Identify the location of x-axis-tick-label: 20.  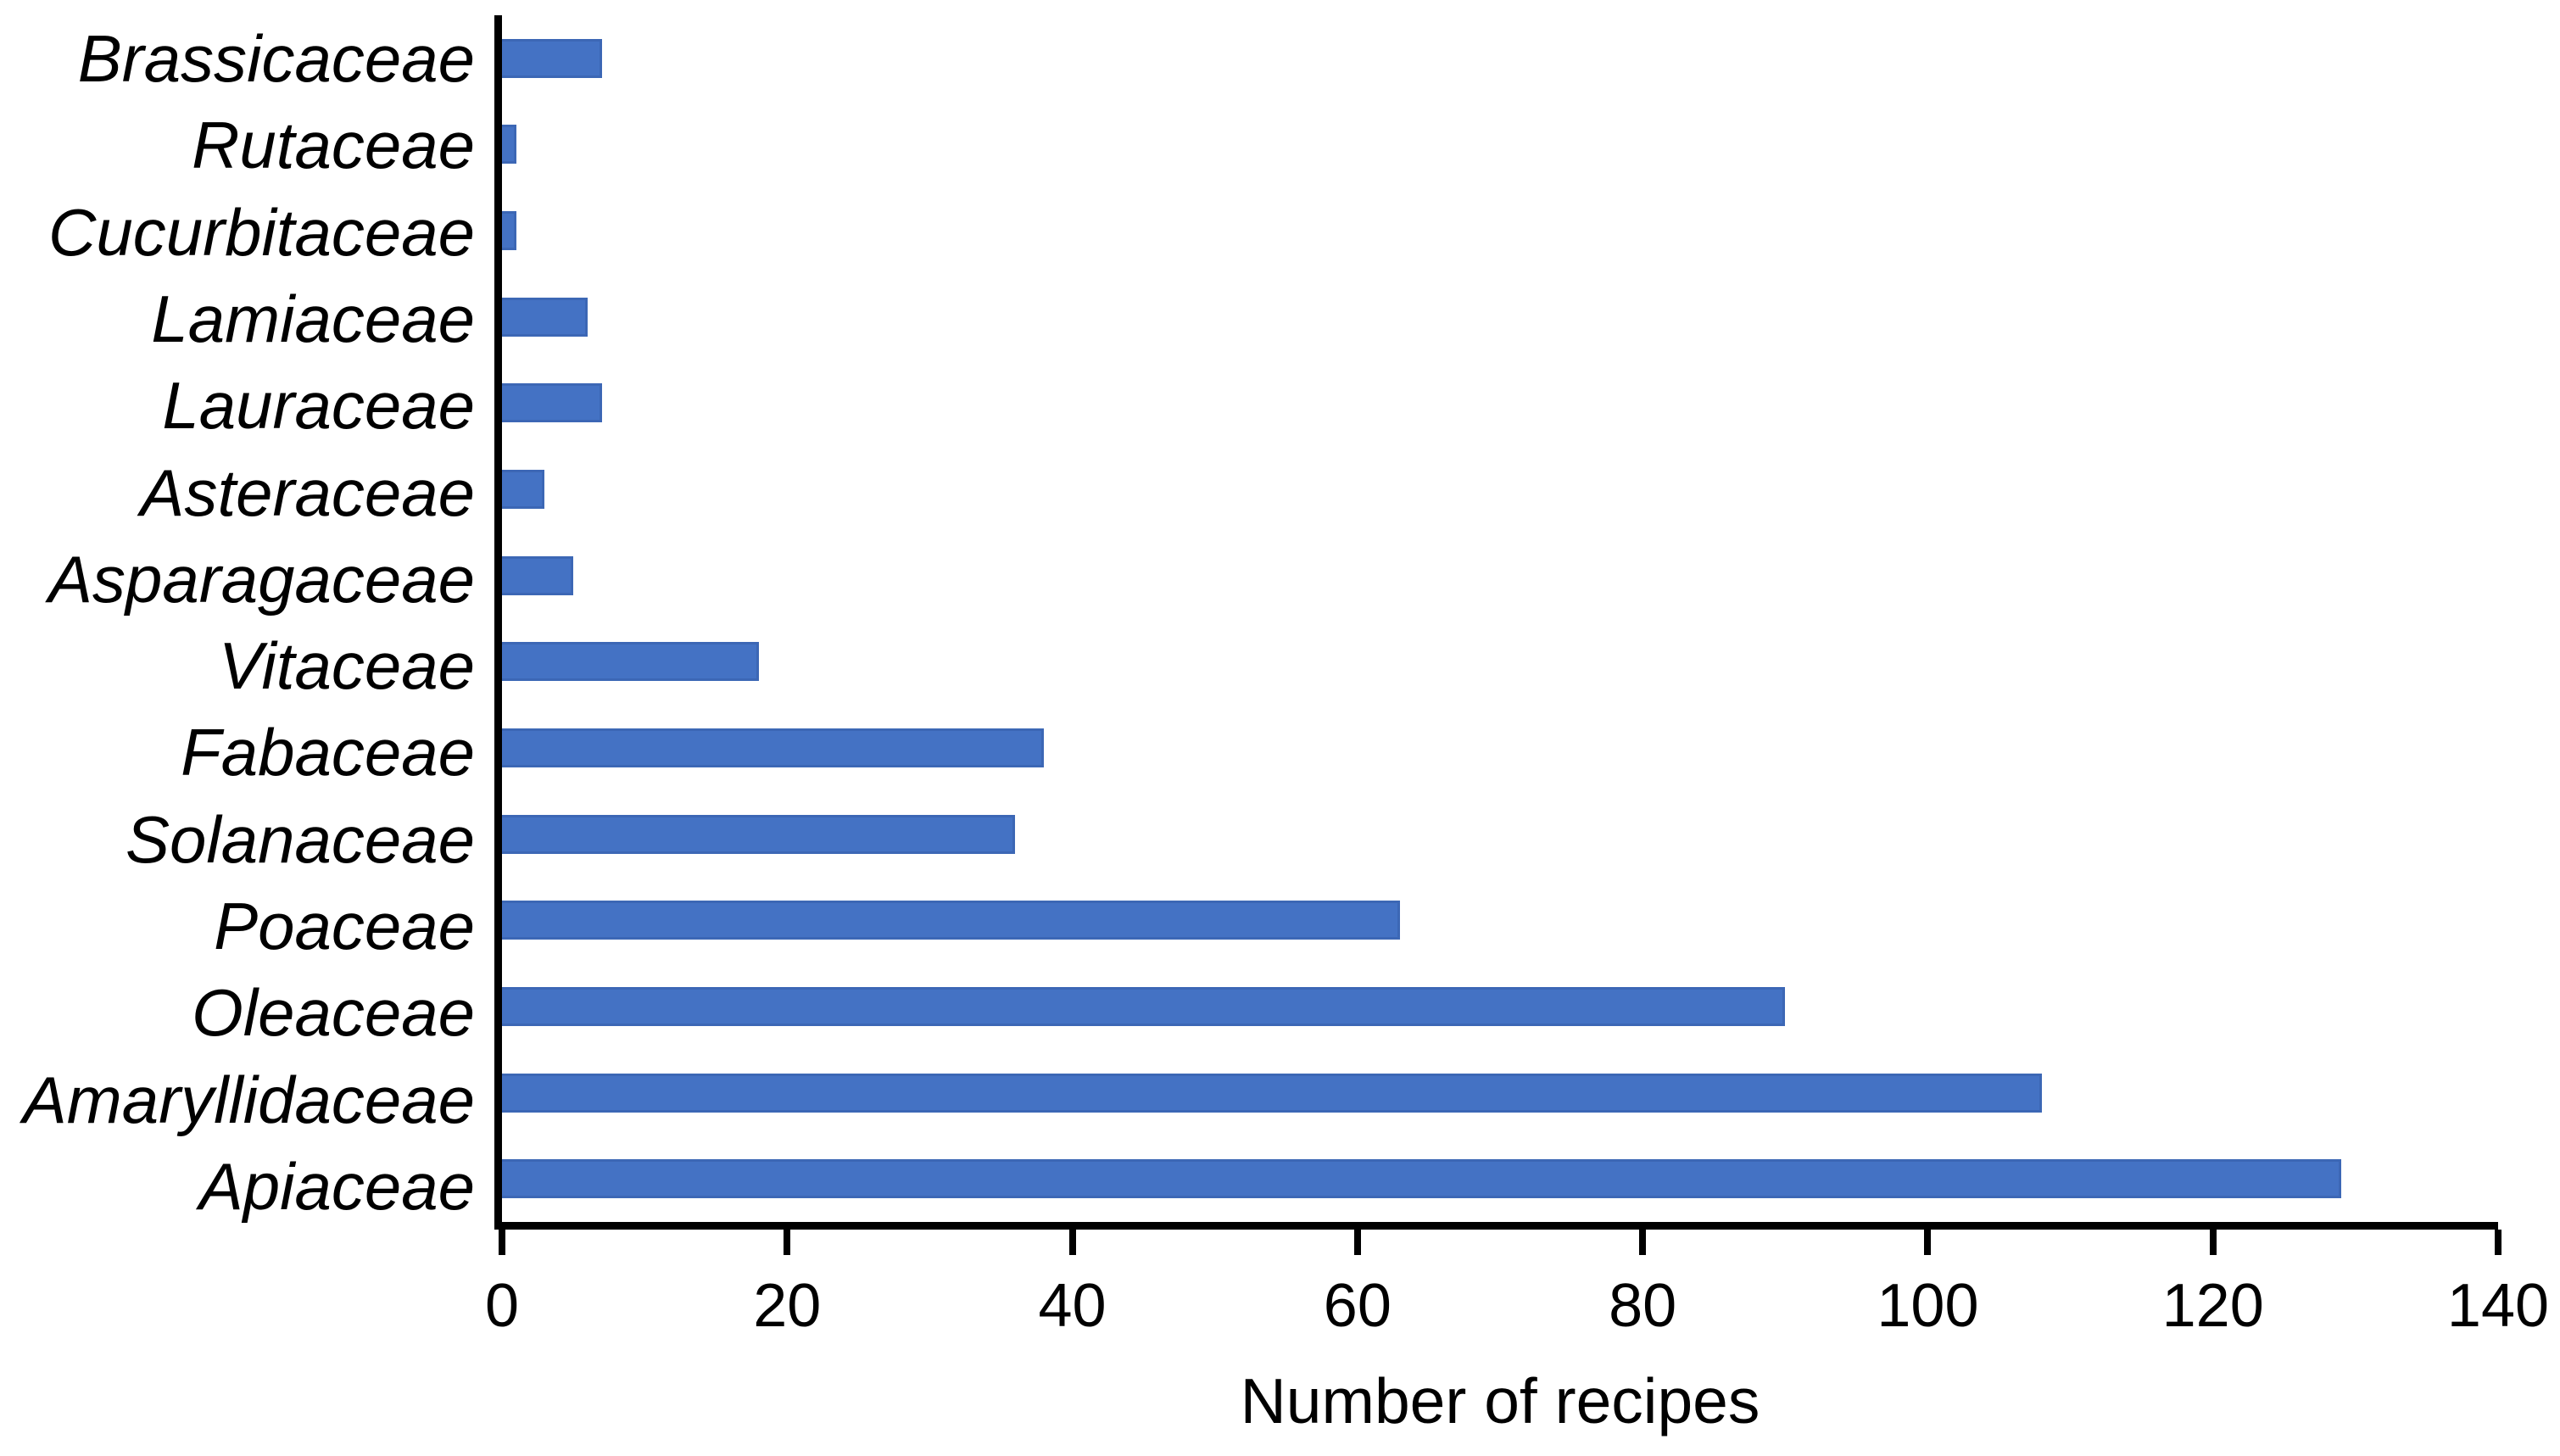
(787, 1306).